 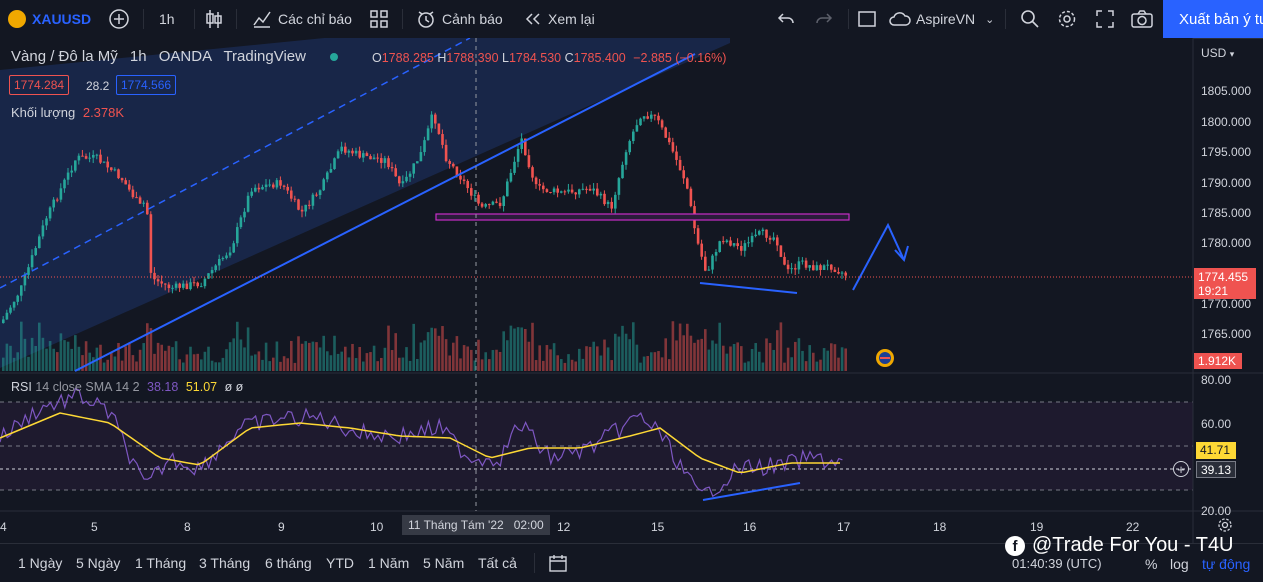 I want to click on fullscreen-box-button, so click(x=867, y=19).